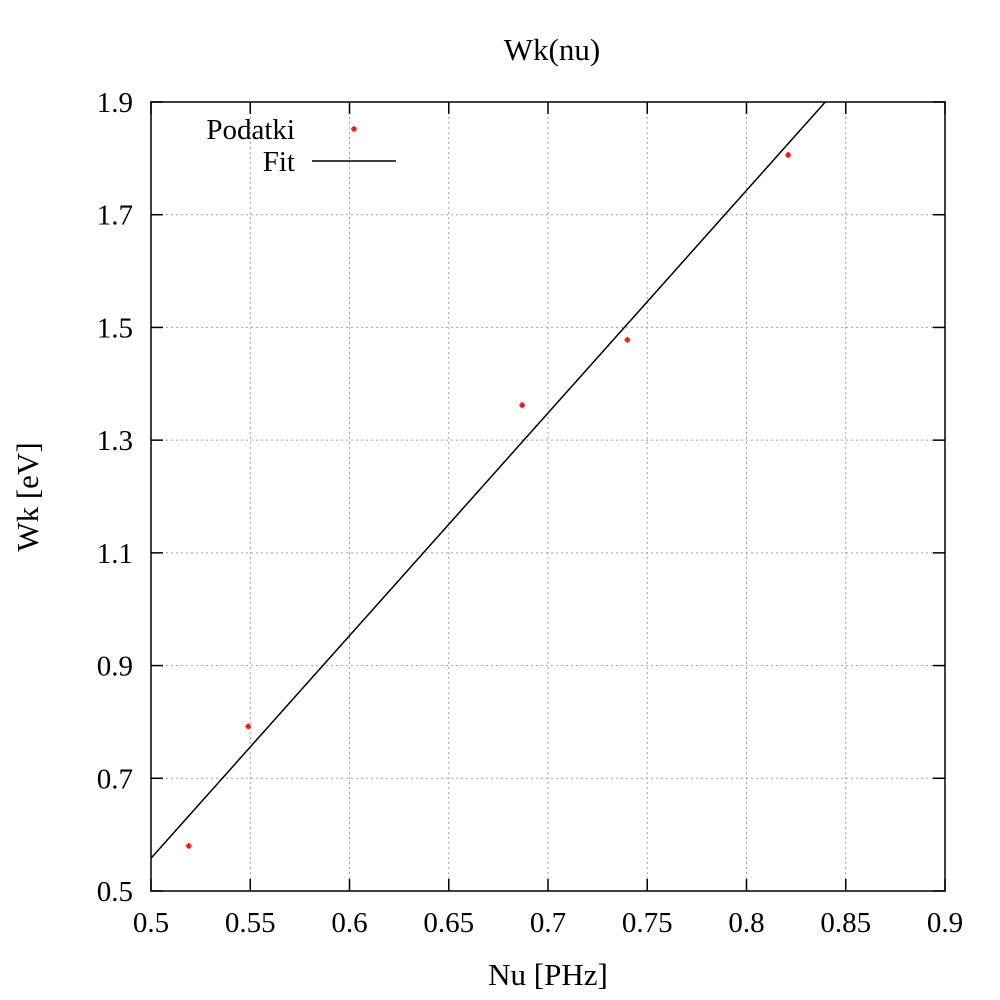 This screenshot has width=1000, height=1000. Describe the element at coordinates (250, 923) in the screenshot. I see `x-tick-label: 0.55` at that location.